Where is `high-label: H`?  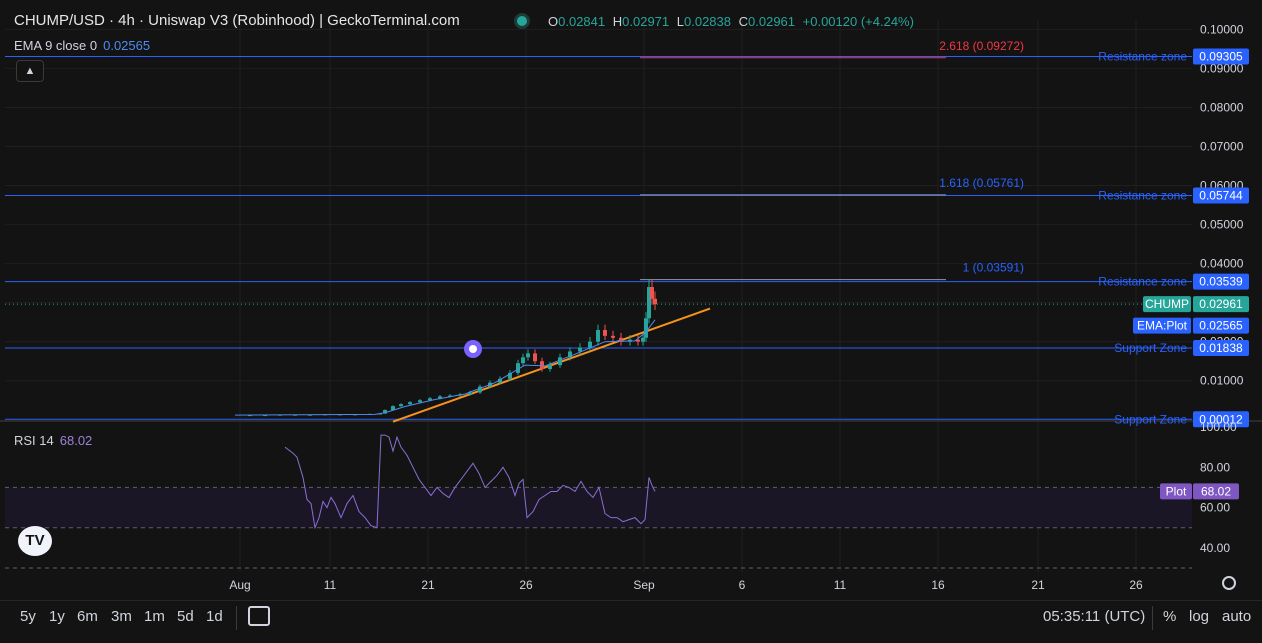
high-label: H is located at coordinates (617, 21).